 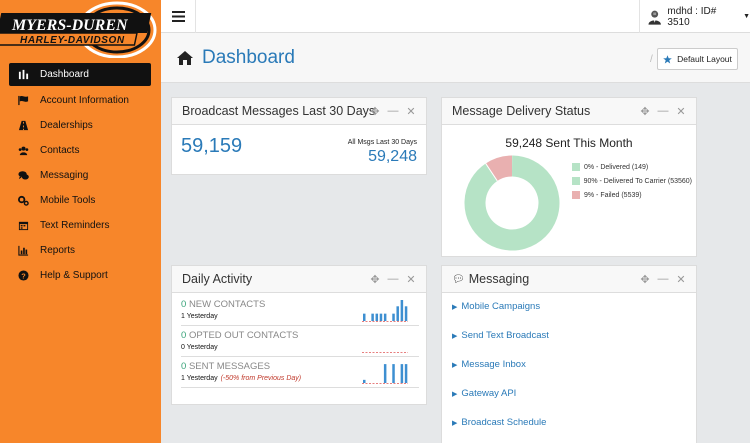 I want to click on sidebar-item-label: Dealerships, so click(x=66, y=125).